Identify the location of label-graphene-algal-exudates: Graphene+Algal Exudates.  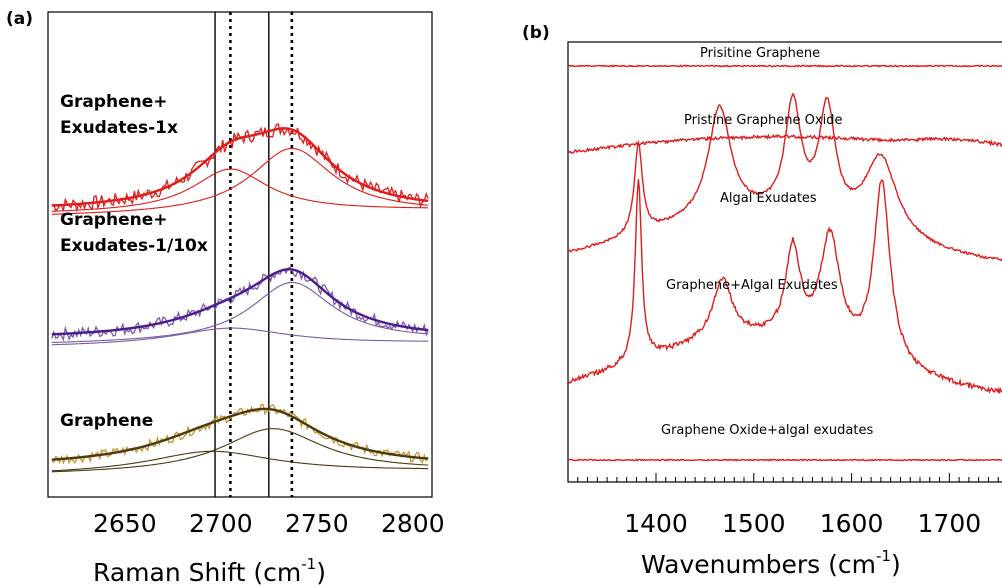
(752, 285).